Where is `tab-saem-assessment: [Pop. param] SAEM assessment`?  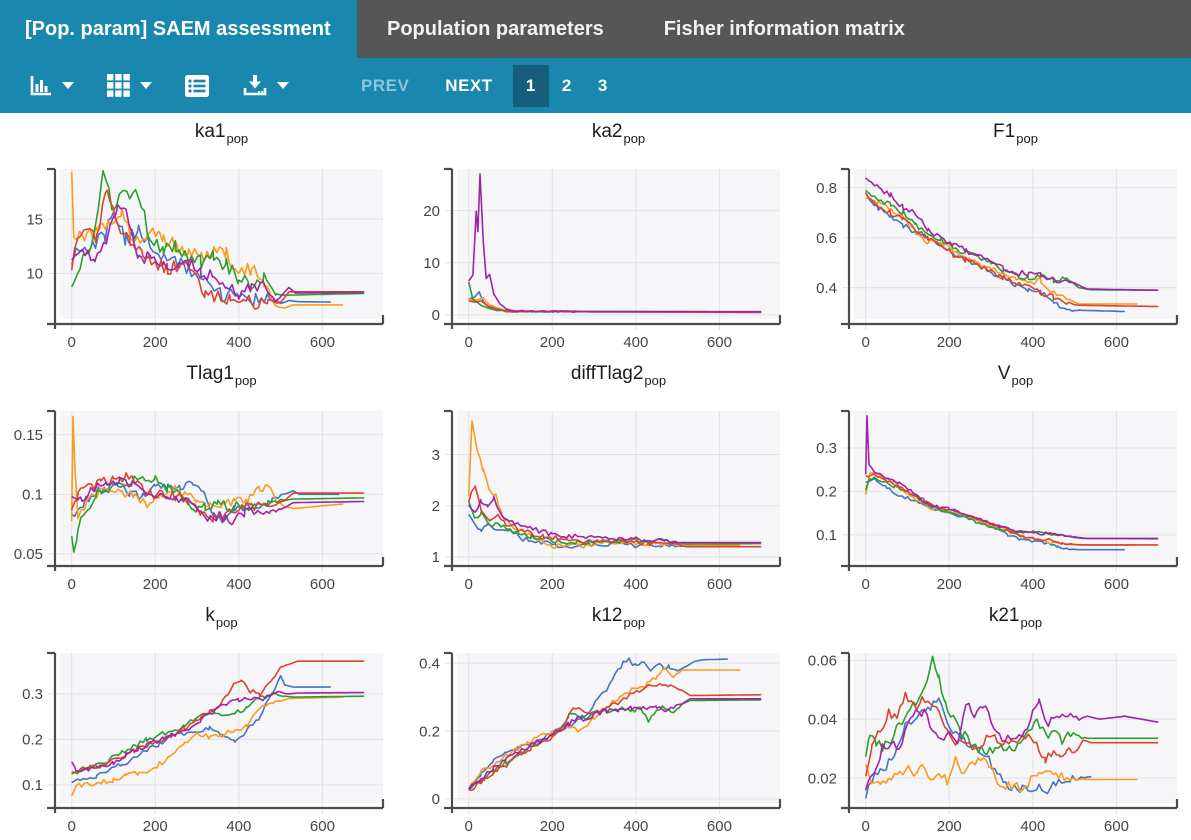 tab-saem-assessment: [Pop. param] SAEM assessment is located at coordinates (178, 29).